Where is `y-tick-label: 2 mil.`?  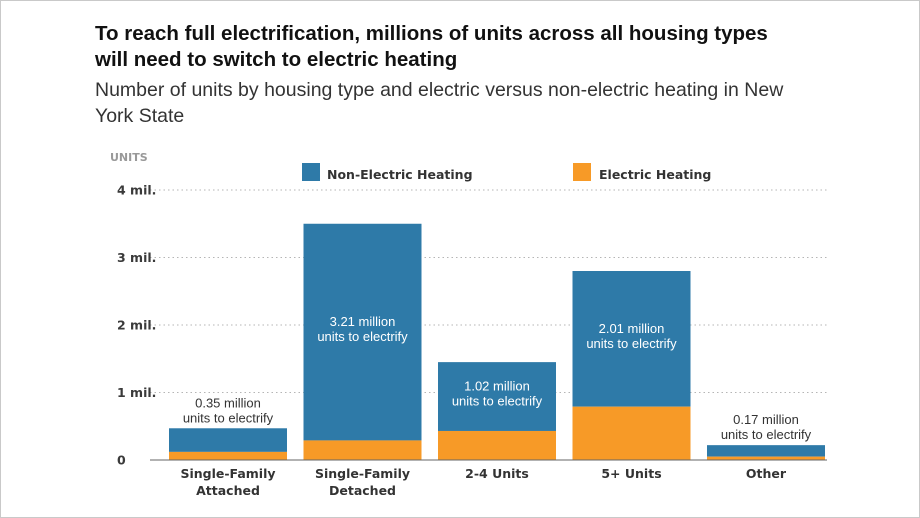
y-tick-label: 2 mil. is located at coordinates (136, 325).